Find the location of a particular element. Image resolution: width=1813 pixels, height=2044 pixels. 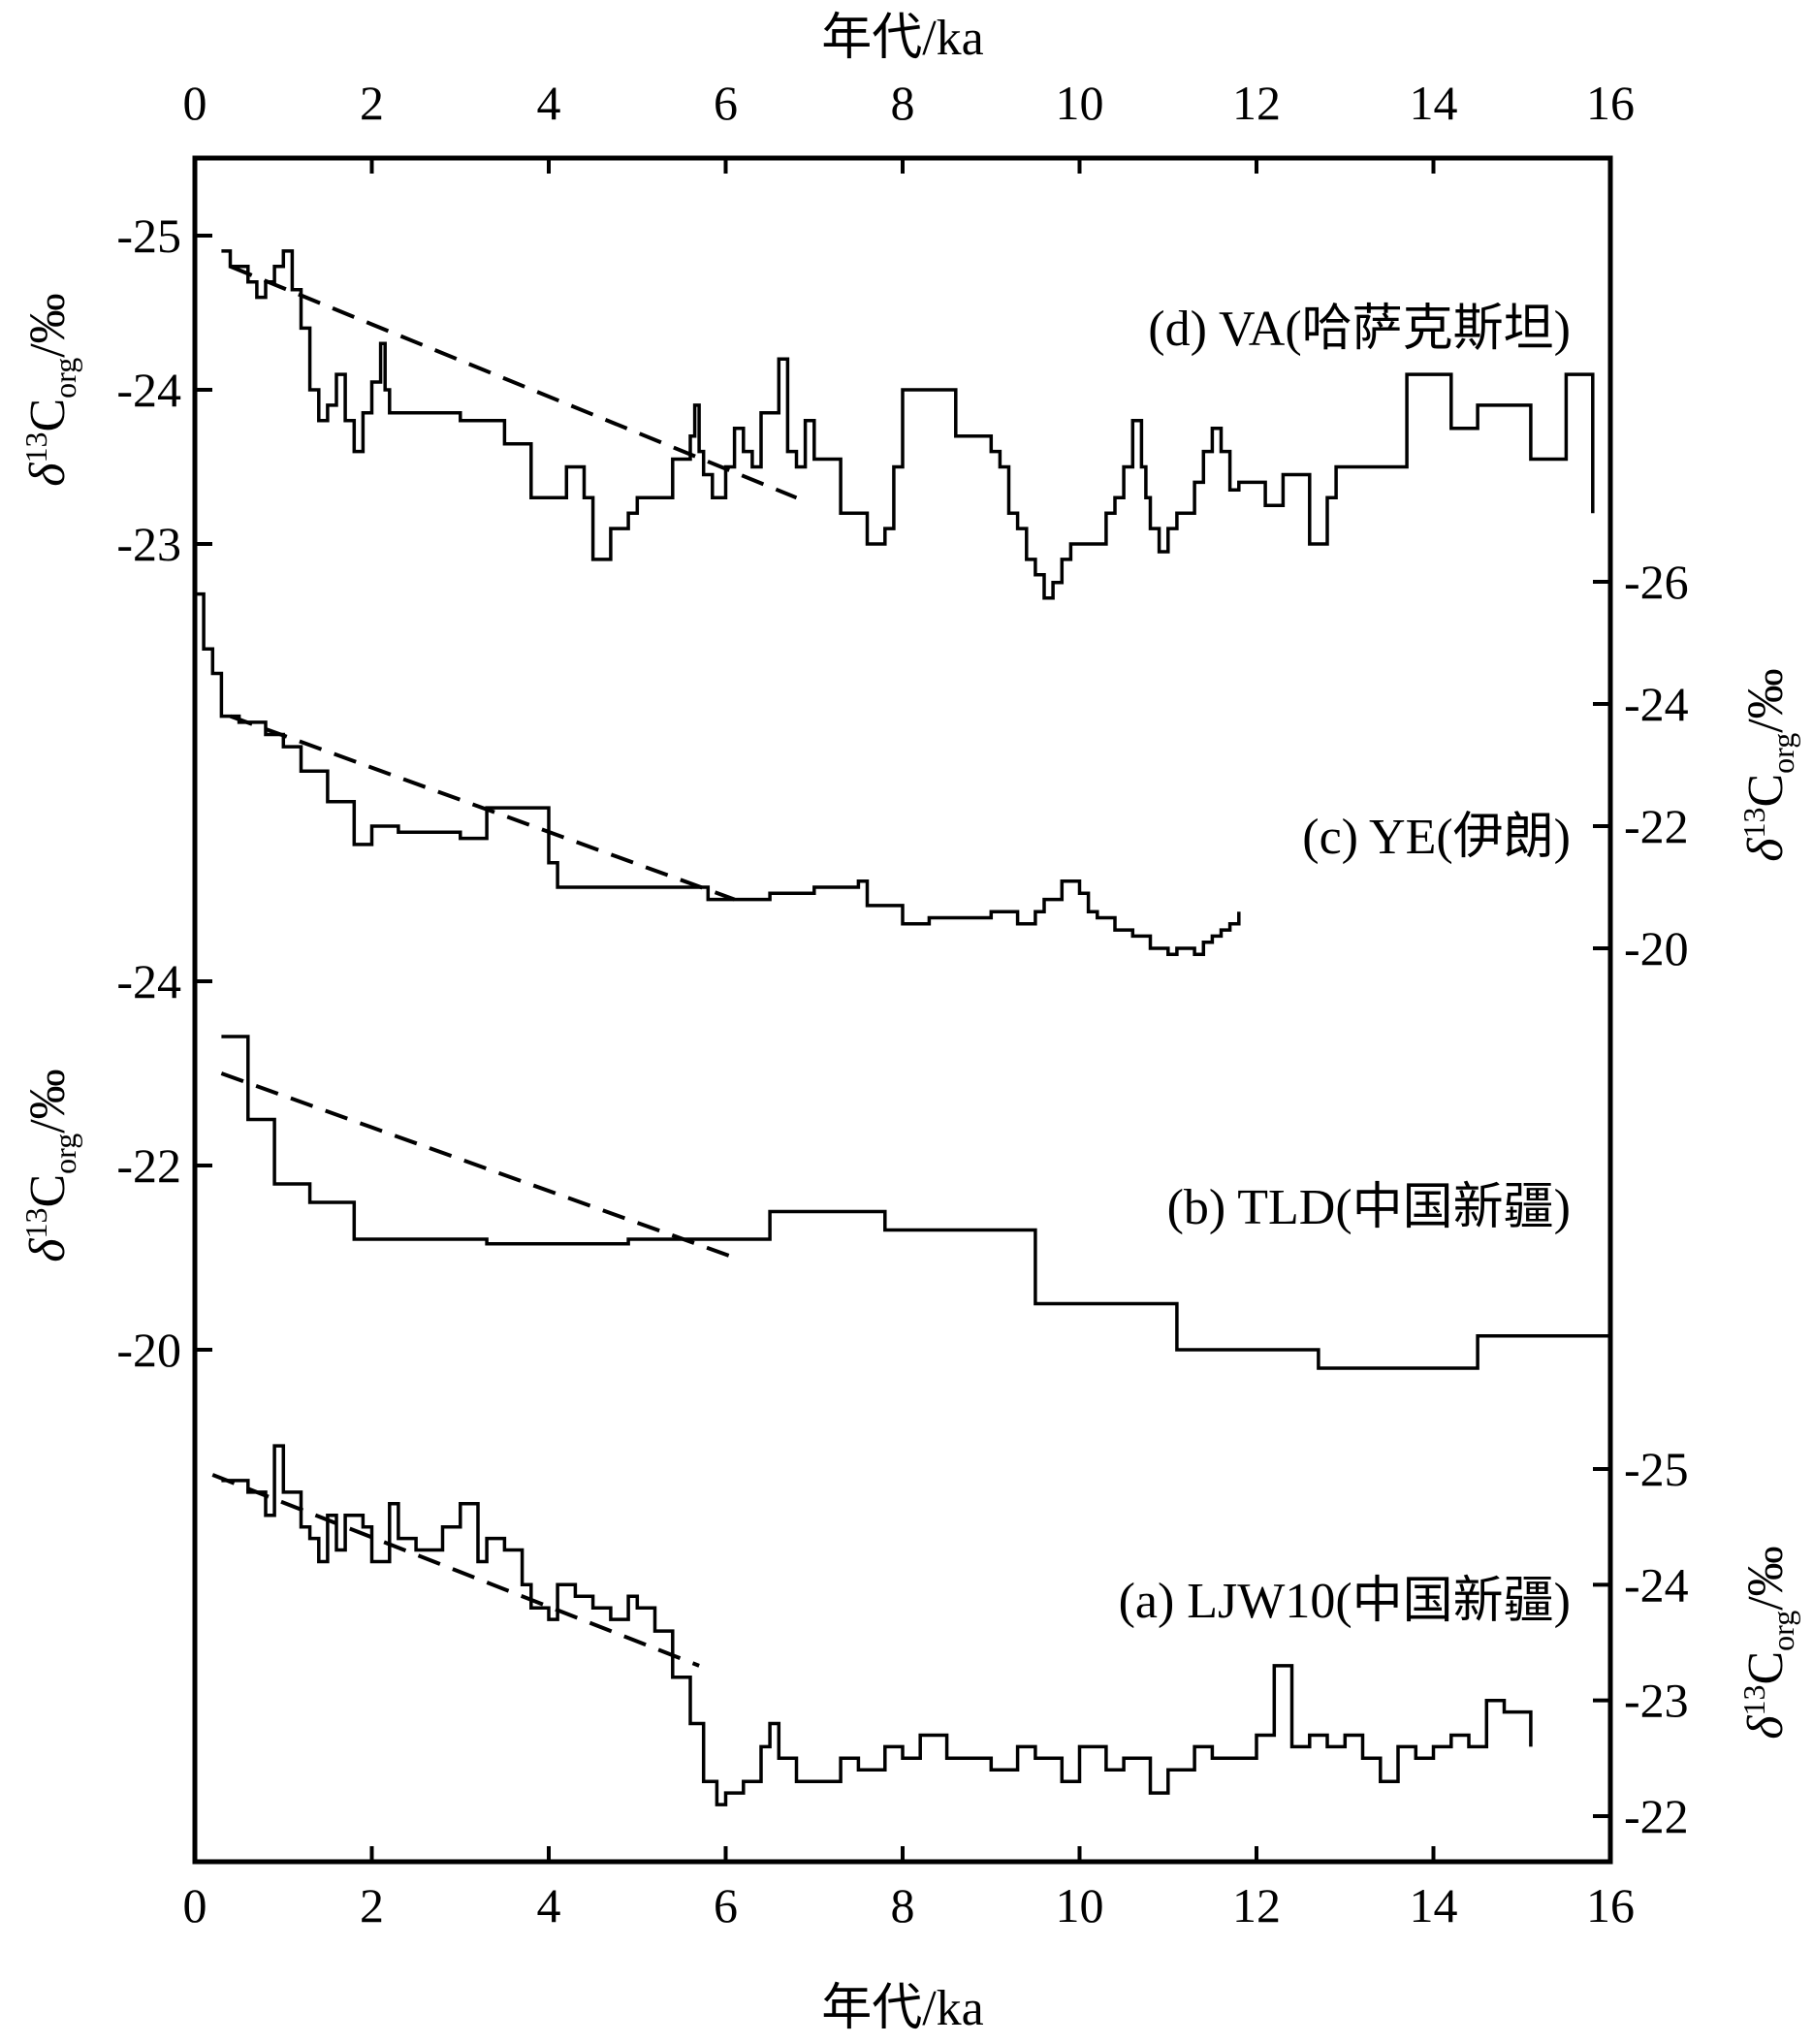

x-tick-label-top: 2 is located at coordinates (372, 103).